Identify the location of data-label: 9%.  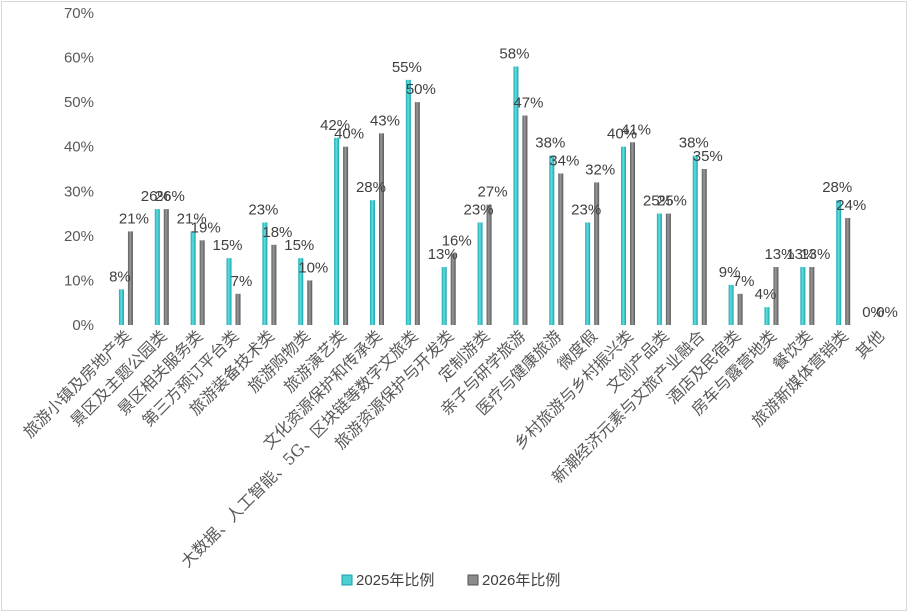
(730, 272).